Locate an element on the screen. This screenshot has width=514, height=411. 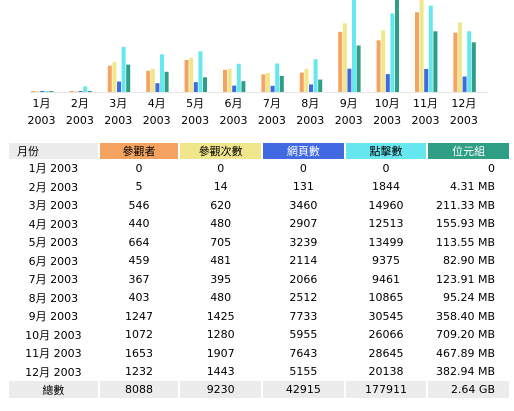
cell-visits: 395 is located at coordinates (221, 279).